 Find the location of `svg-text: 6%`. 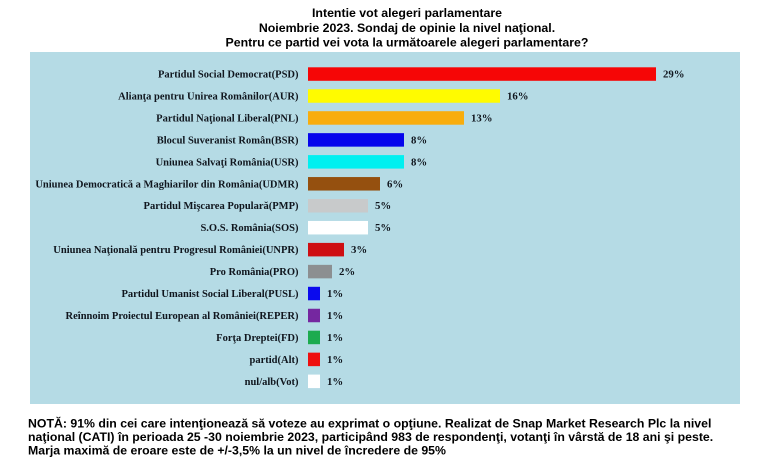

svg-text: 6% is located at coordinates (395, 184).